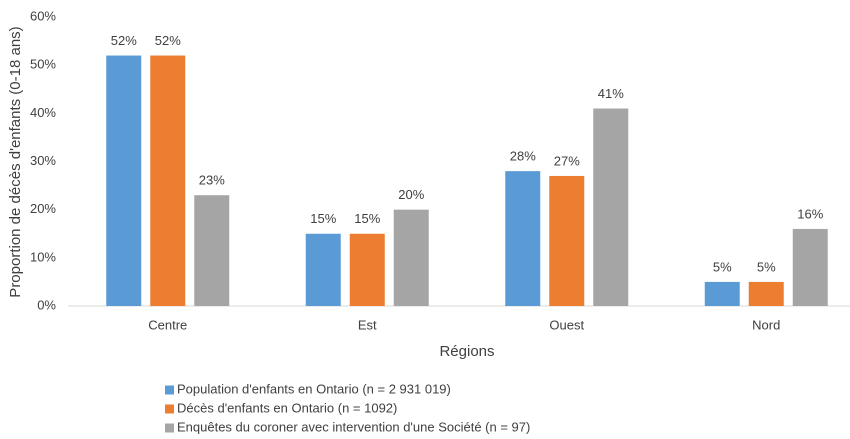 This screenshot has height=439, width=850. Describe the element at coordinates (43, 15) in the screenshot. I see `y-tick-label: 60%` at that location.